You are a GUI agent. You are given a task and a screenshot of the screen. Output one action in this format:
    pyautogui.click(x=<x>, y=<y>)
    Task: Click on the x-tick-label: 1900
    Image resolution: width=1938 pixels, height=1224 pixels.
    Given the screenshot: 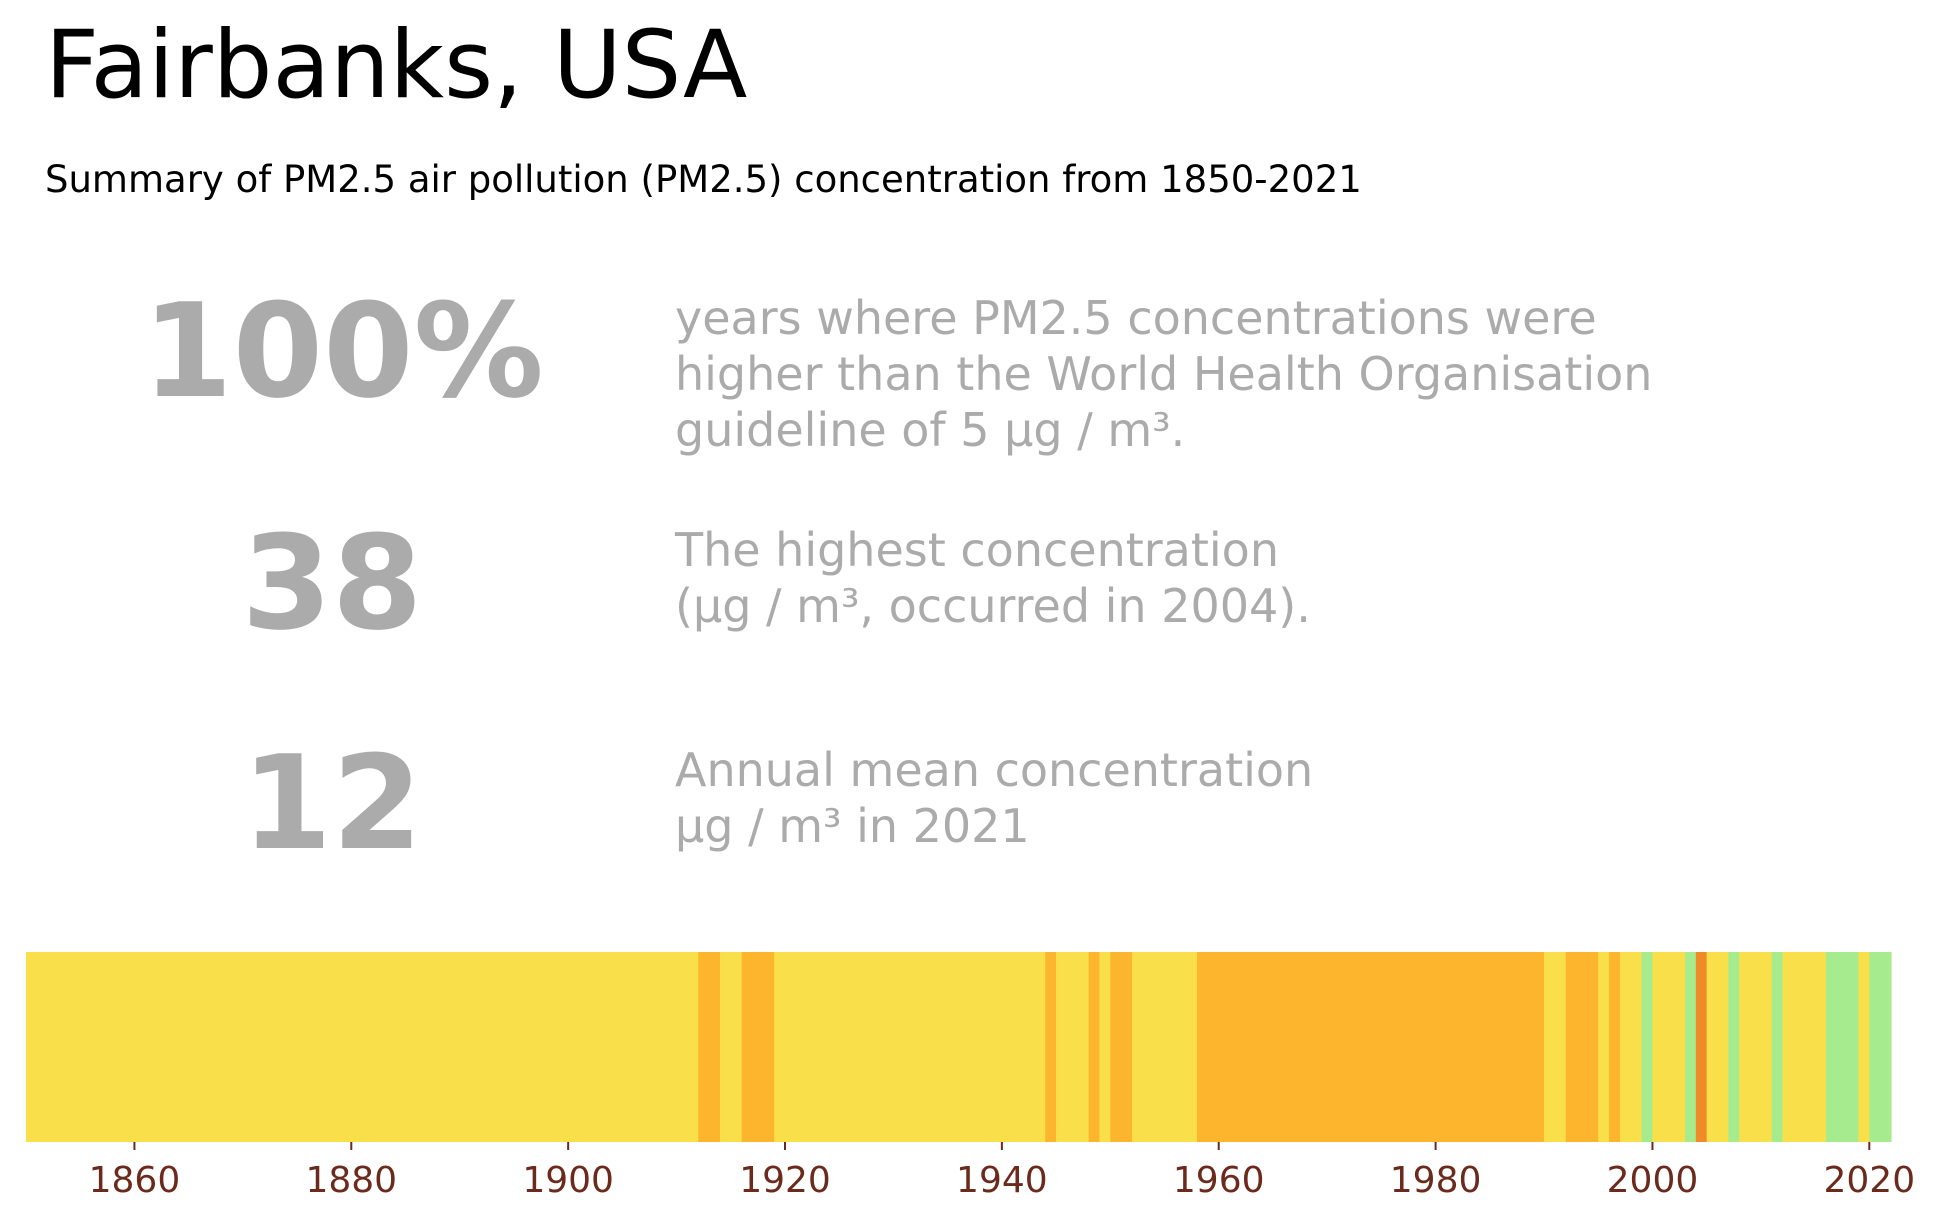 What is the action you would take?
    pyautogui.click(x=568, y=1180)
    